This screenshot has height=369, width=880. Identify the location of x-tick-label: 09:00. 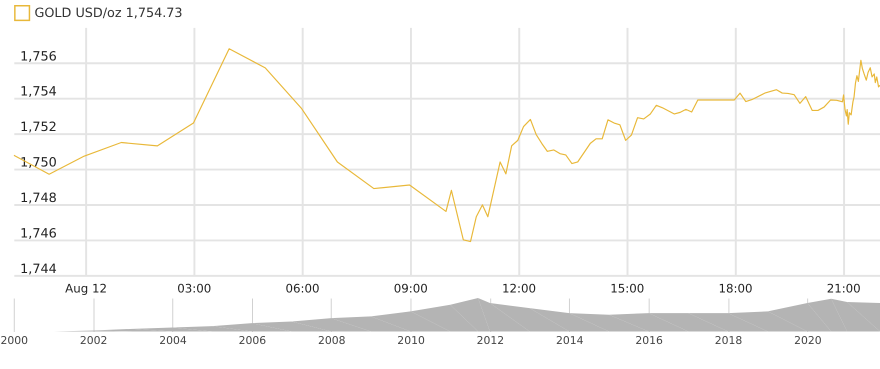
(411, 289).